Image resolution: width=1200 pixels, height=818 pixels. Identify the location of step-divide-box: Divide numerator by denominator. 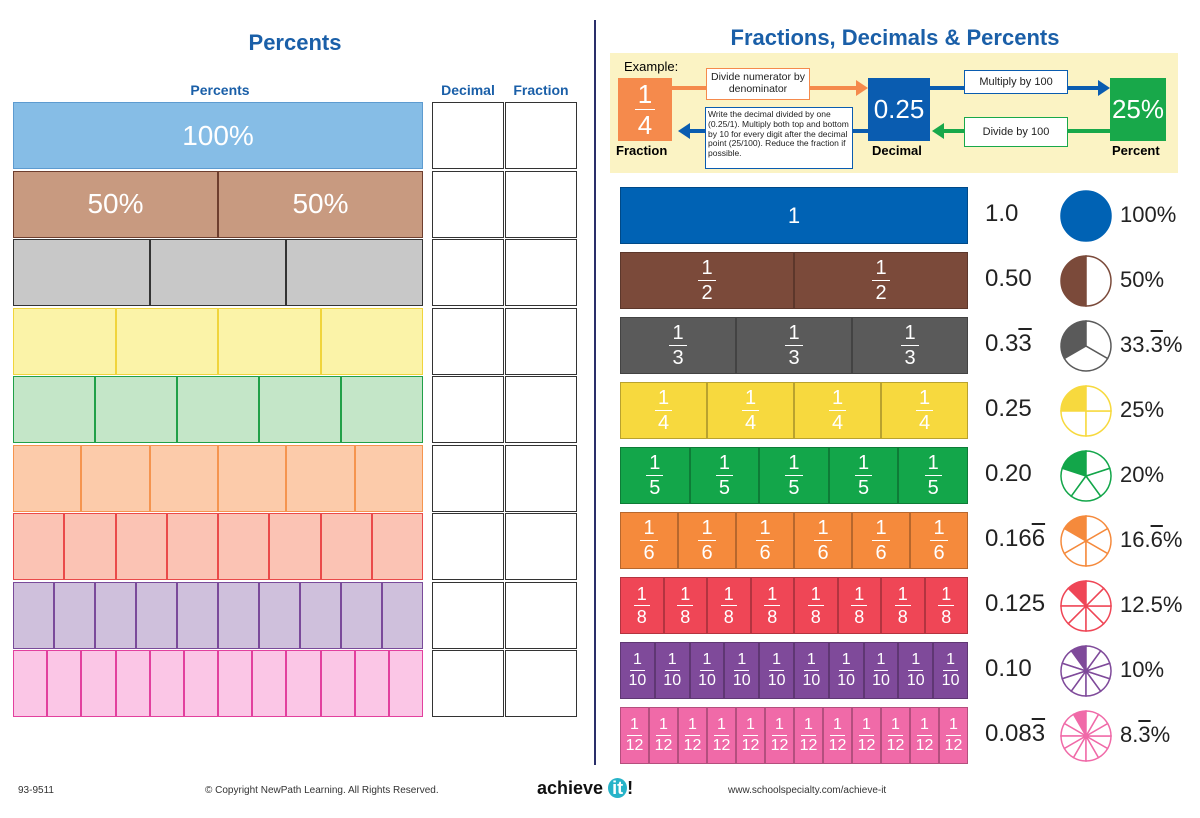
(758, 84).